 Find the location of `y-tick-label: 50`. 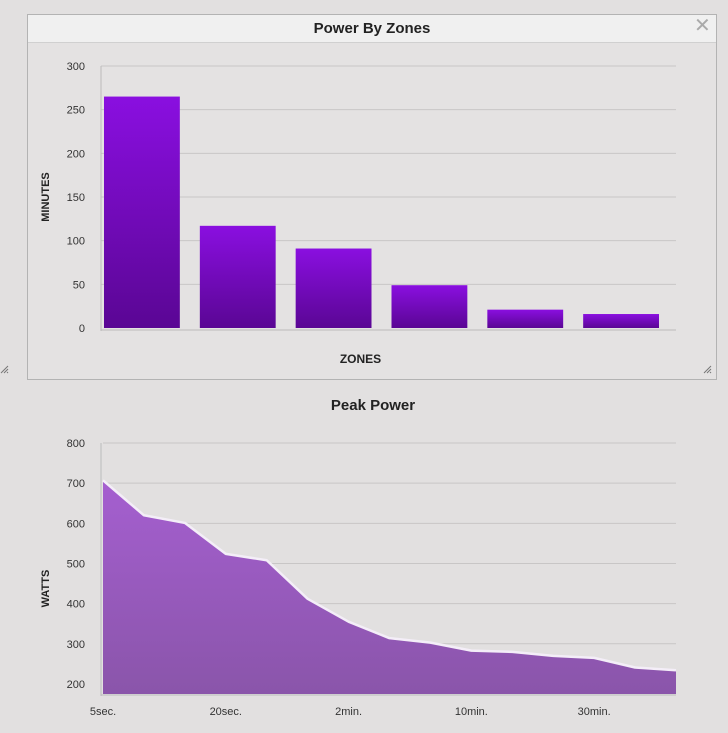

y-tick-label: 50 is located at coordinates (79, 285).